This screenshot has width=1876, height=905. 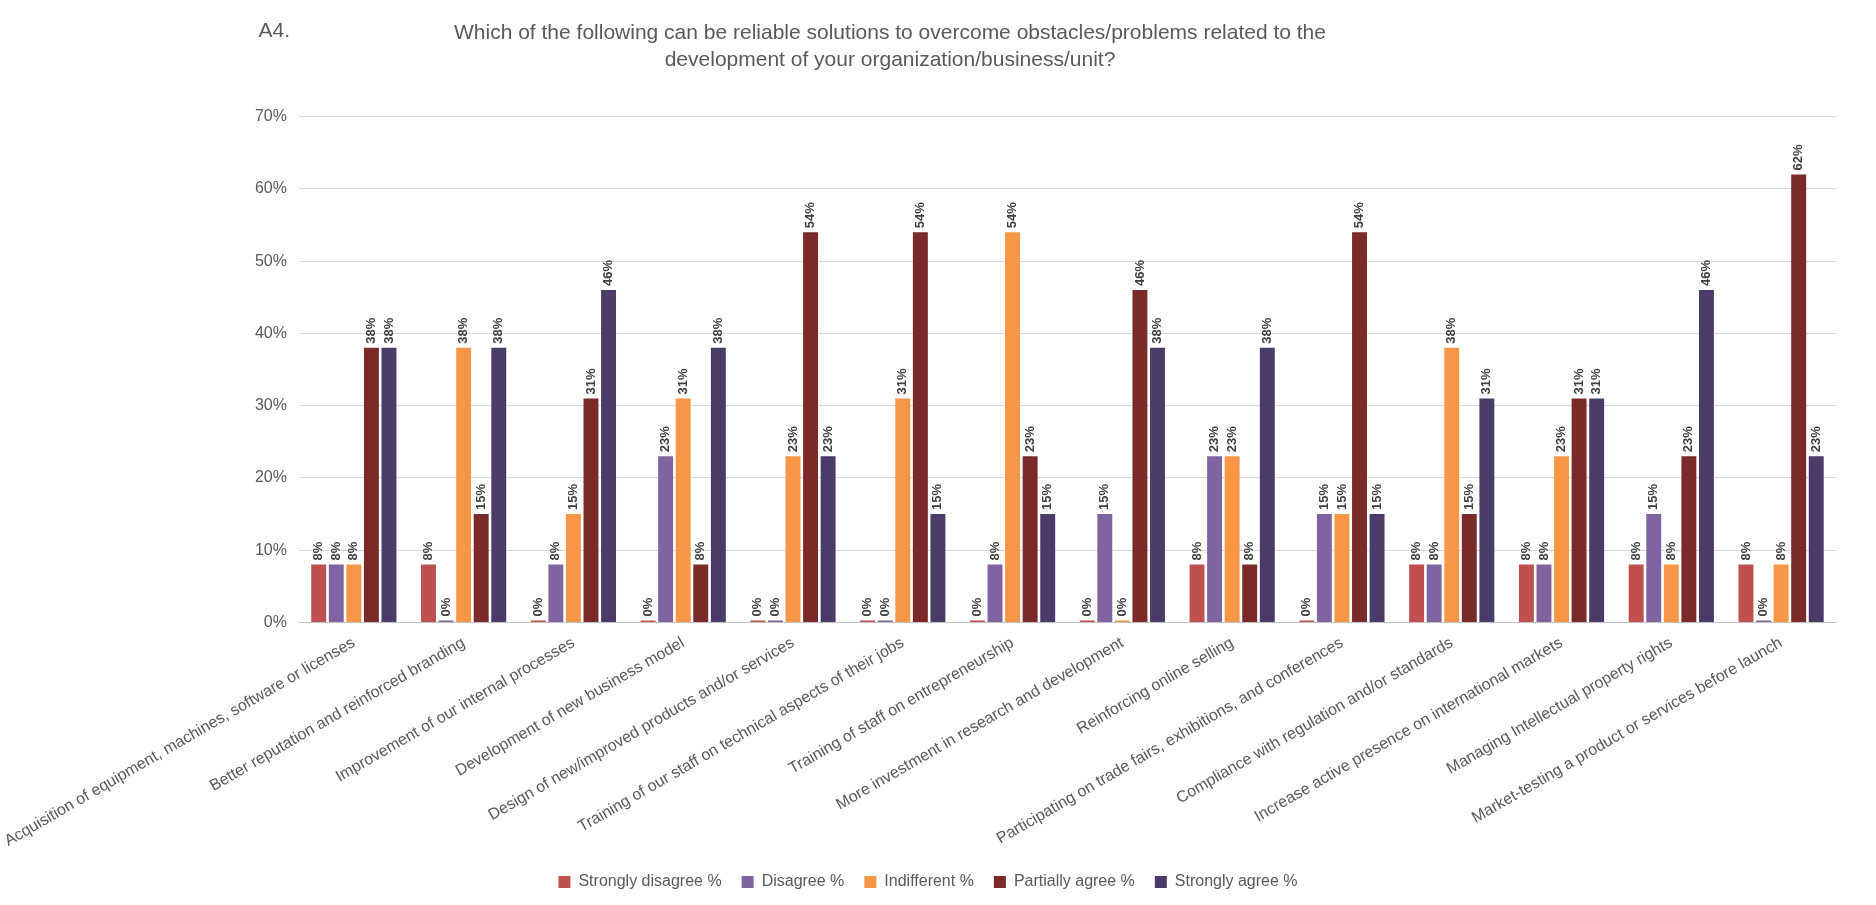 I want to click on y-tick-label: 40%, so click(x=270, y=332).